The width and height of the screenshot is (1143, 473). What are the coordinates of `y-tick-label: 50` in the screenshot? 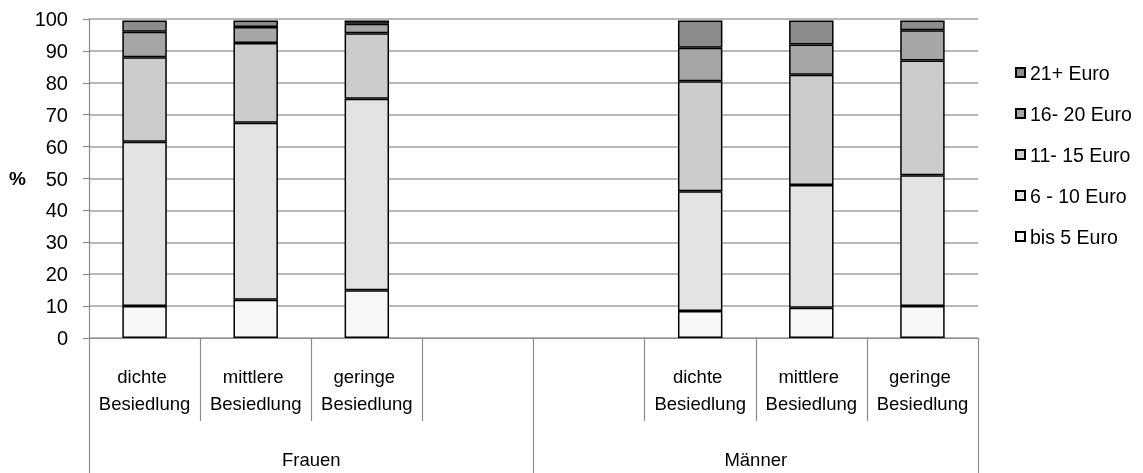 It's located at (56, 178).